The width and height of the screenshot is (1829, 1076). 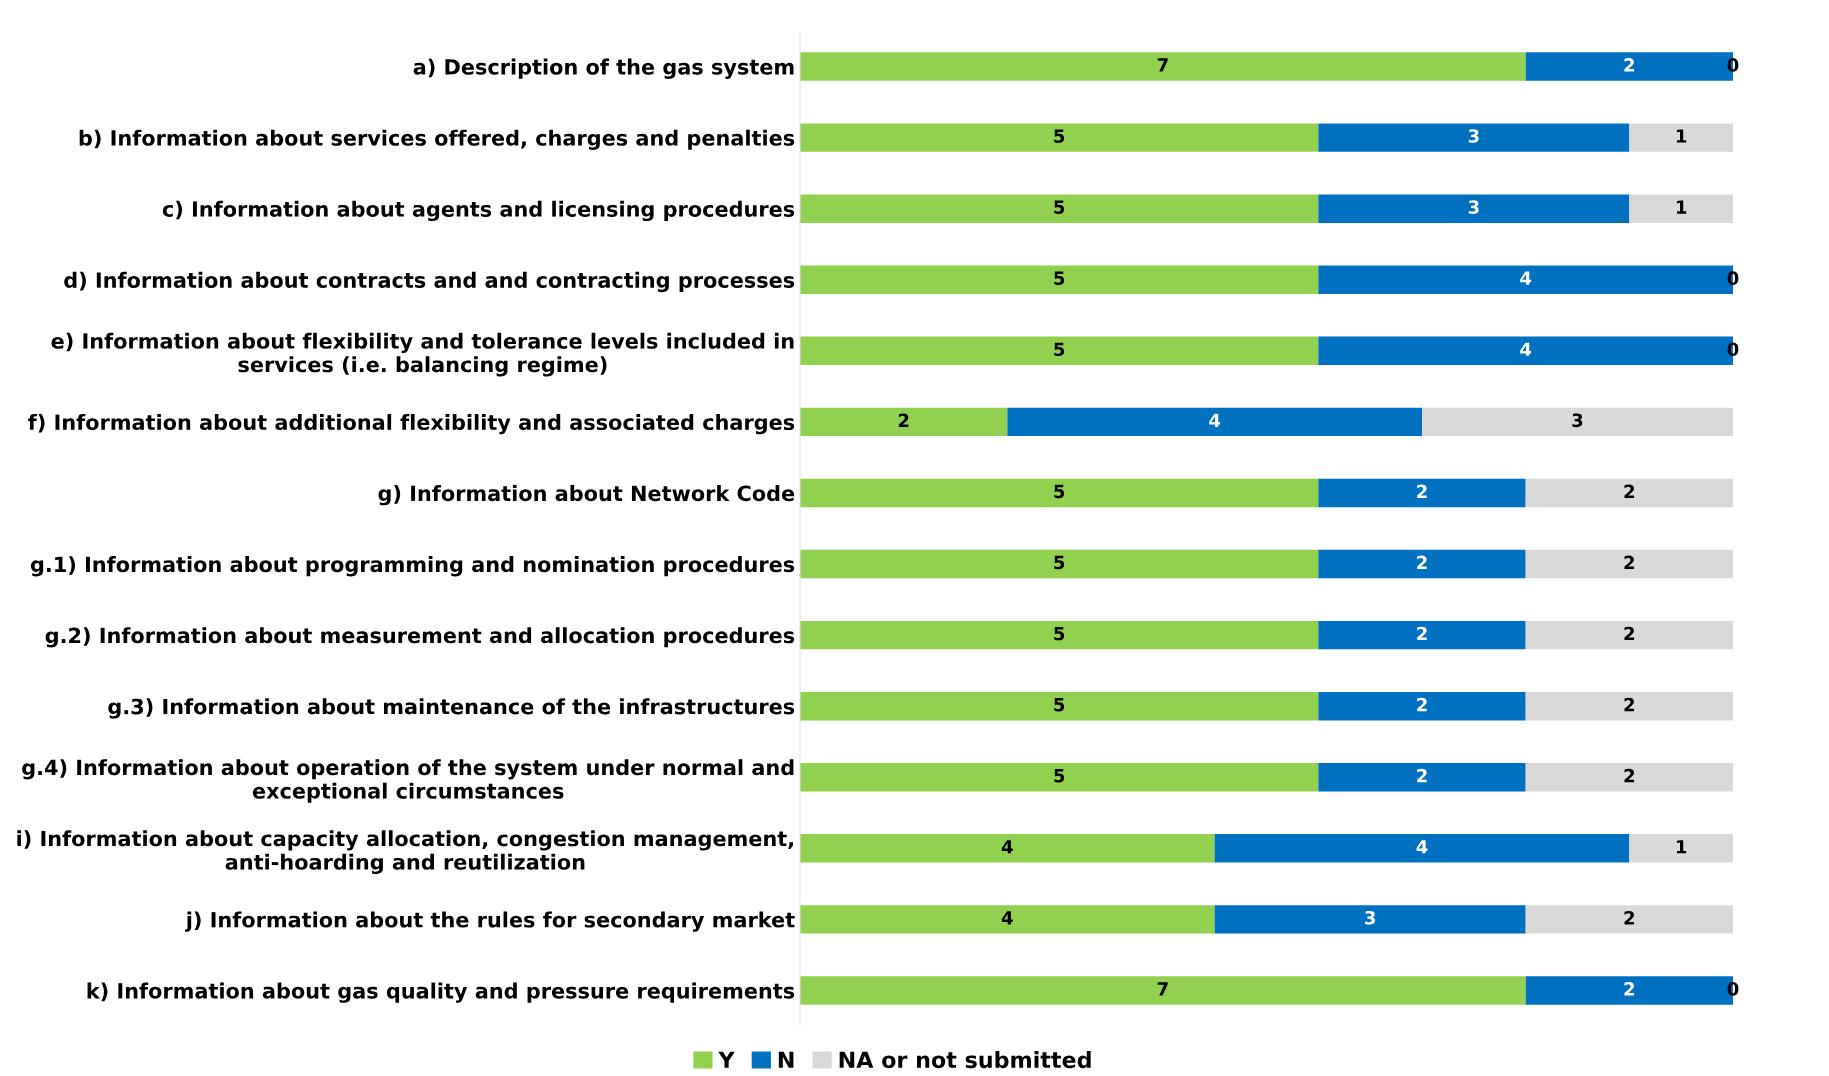 I want to click on y-tick-label: g.3) Information about maintenance of the infrastructures, so click(x=451, y=708).